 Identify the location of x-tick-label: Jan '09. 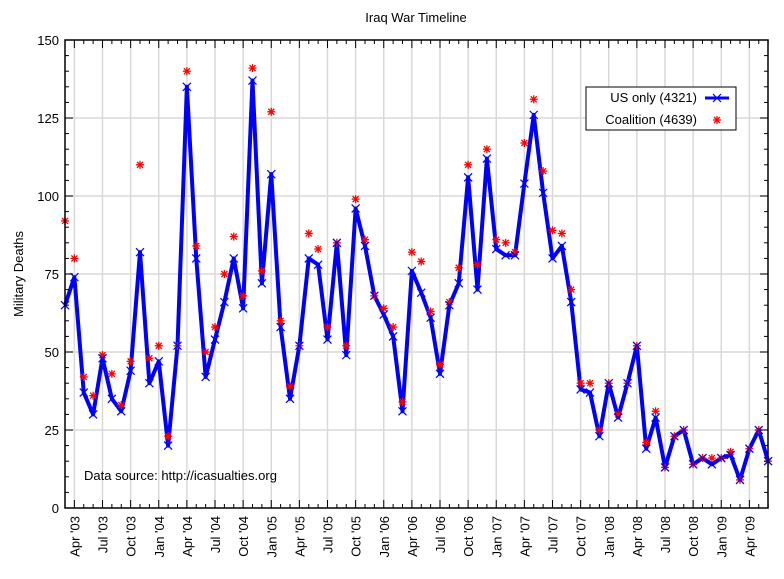
(721, 537).